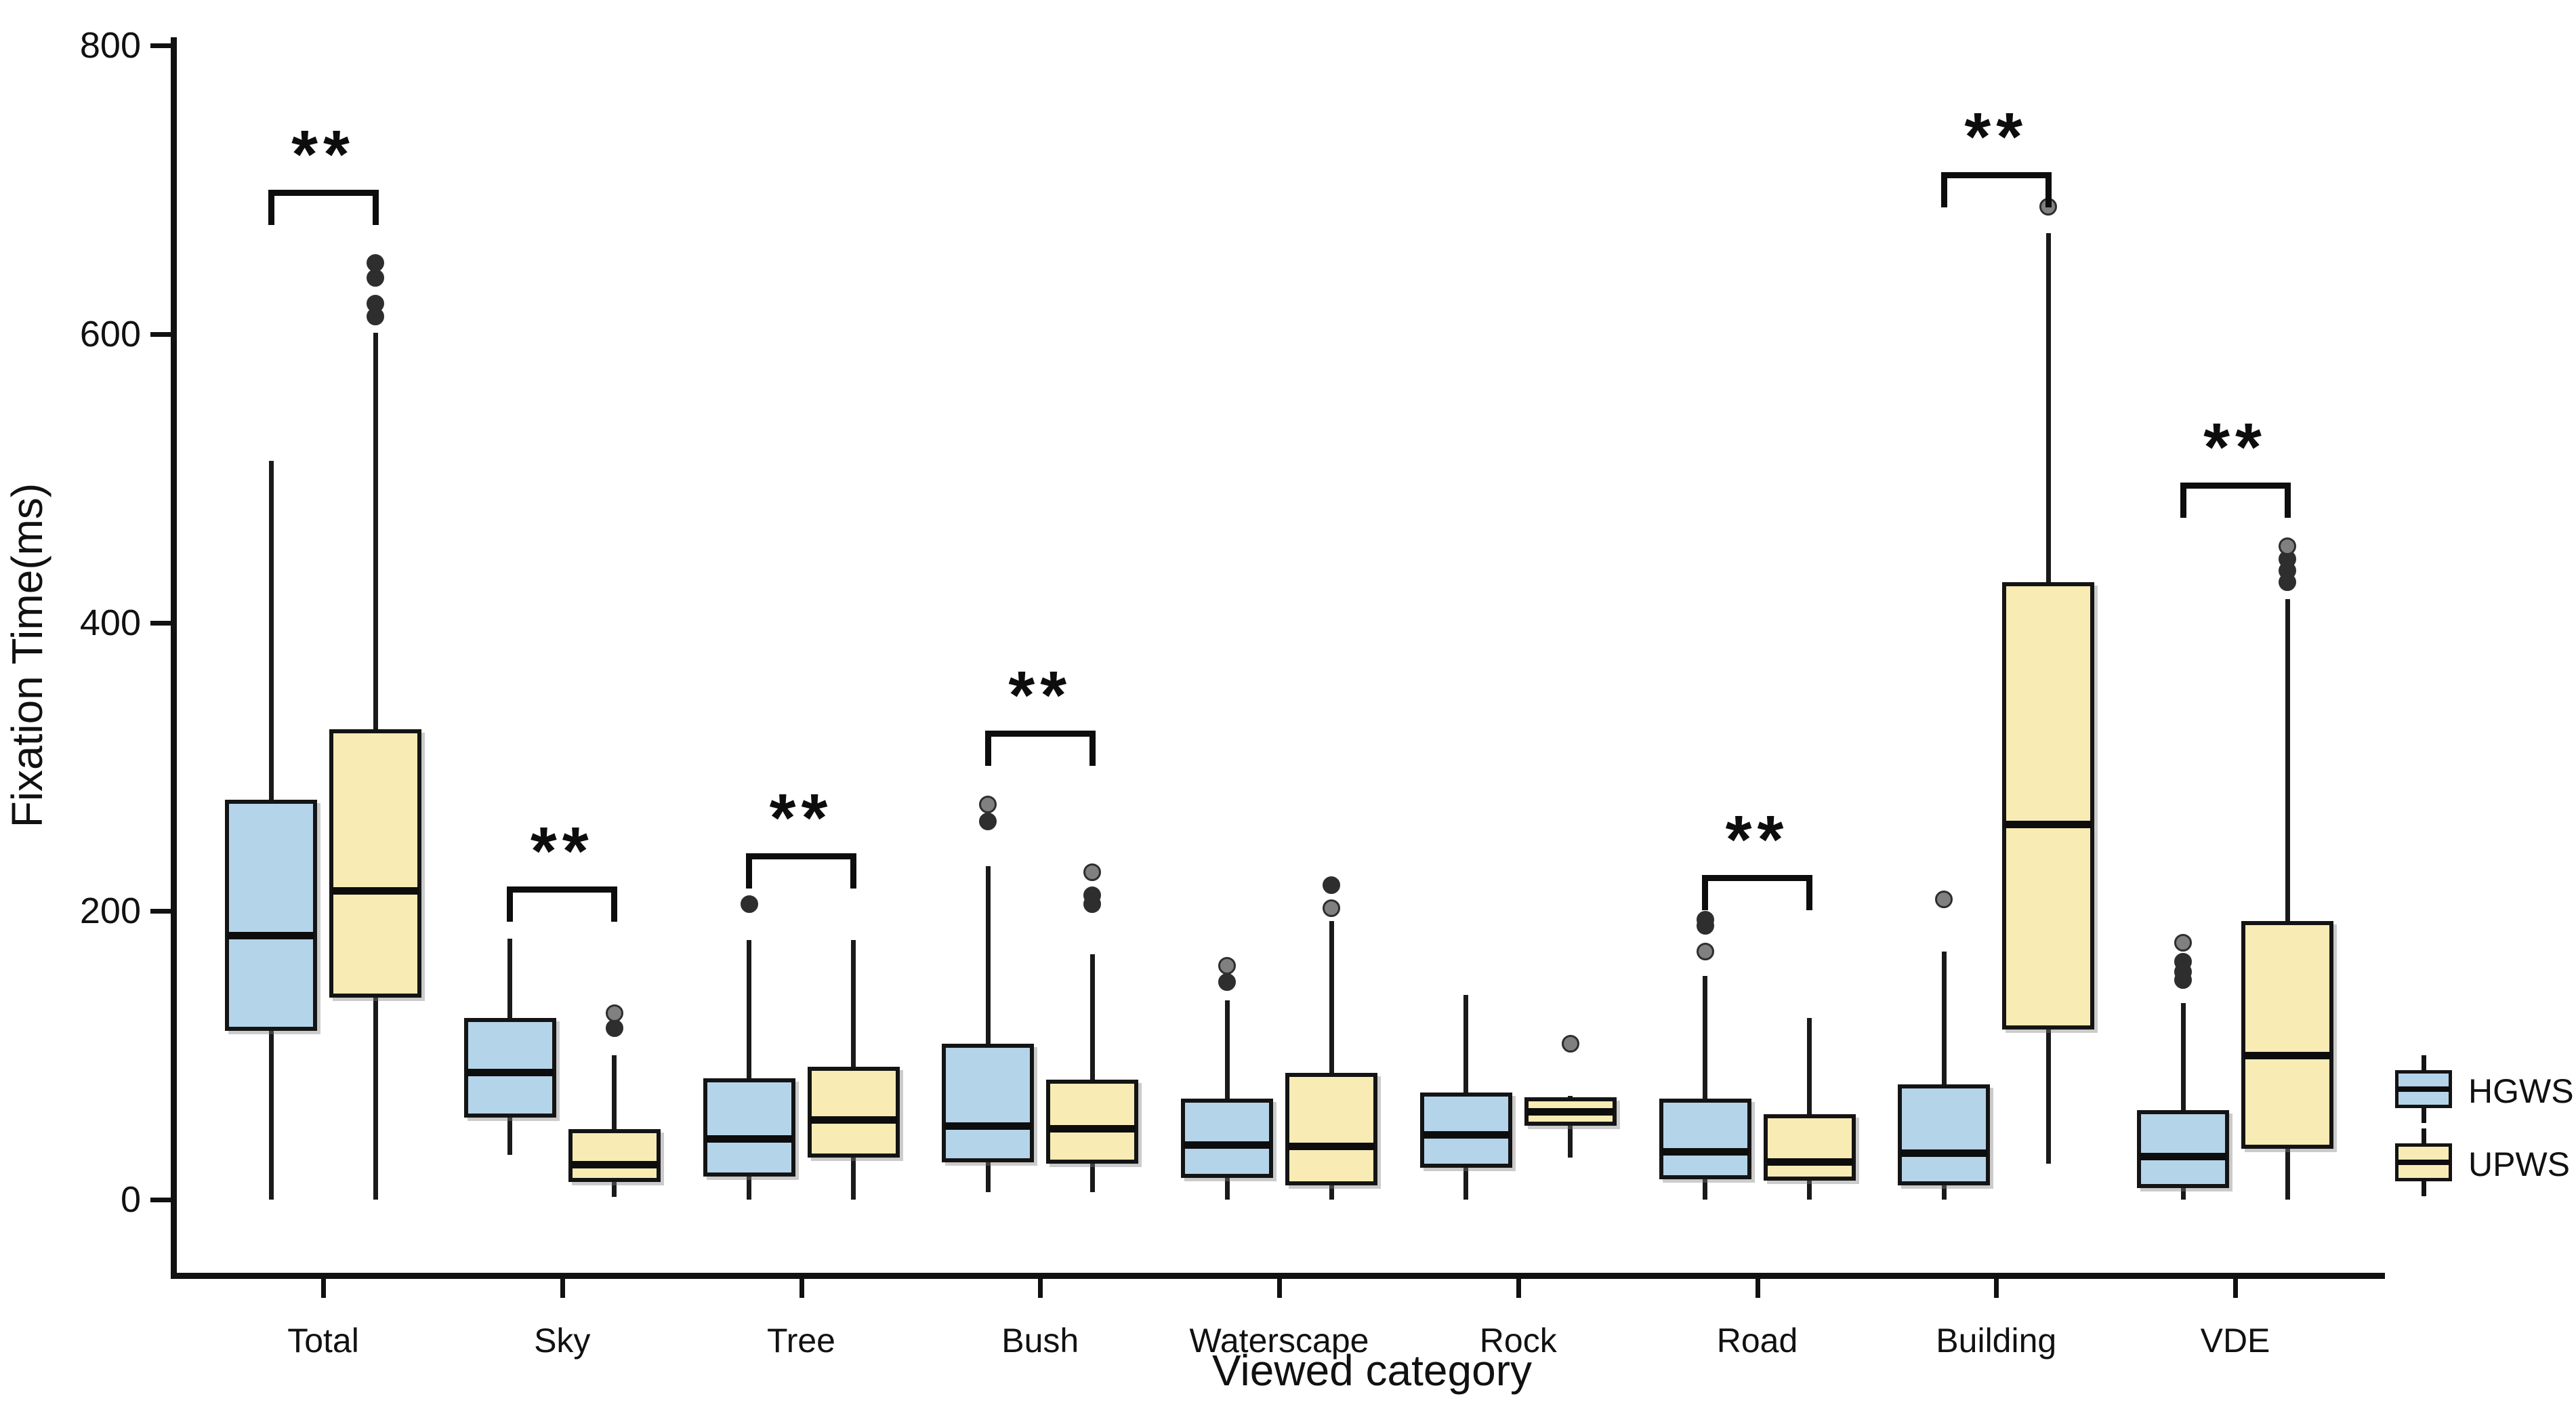 The image size is (2576, 1428). What do you see at coordinates (1092, 1122) in the screenshot?
I see `box-upws-bush` at bounding box center [1092, 1122].